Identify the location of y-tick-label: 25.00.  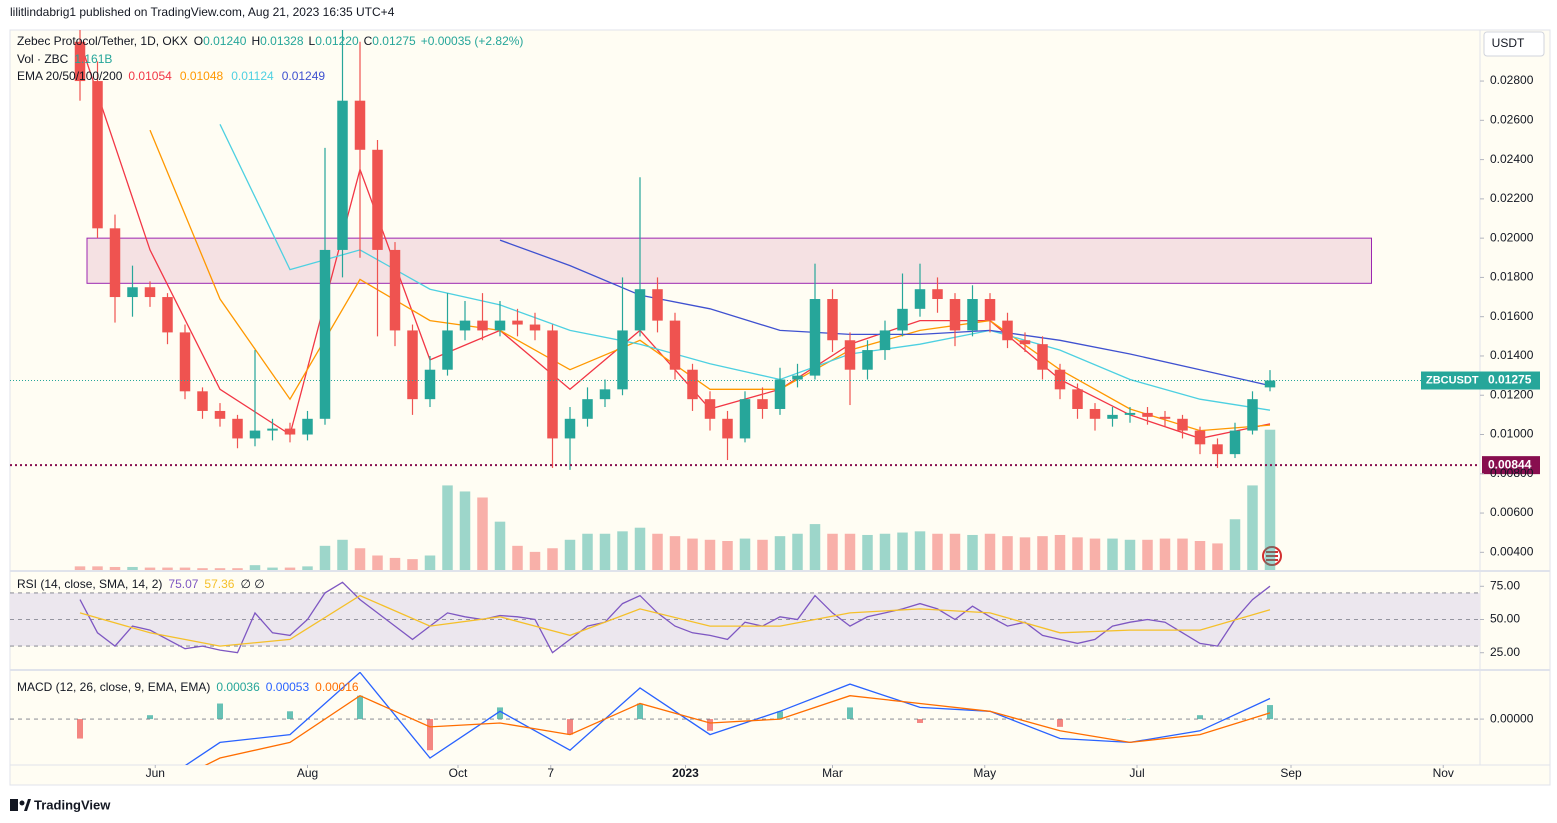
(1505, 652).